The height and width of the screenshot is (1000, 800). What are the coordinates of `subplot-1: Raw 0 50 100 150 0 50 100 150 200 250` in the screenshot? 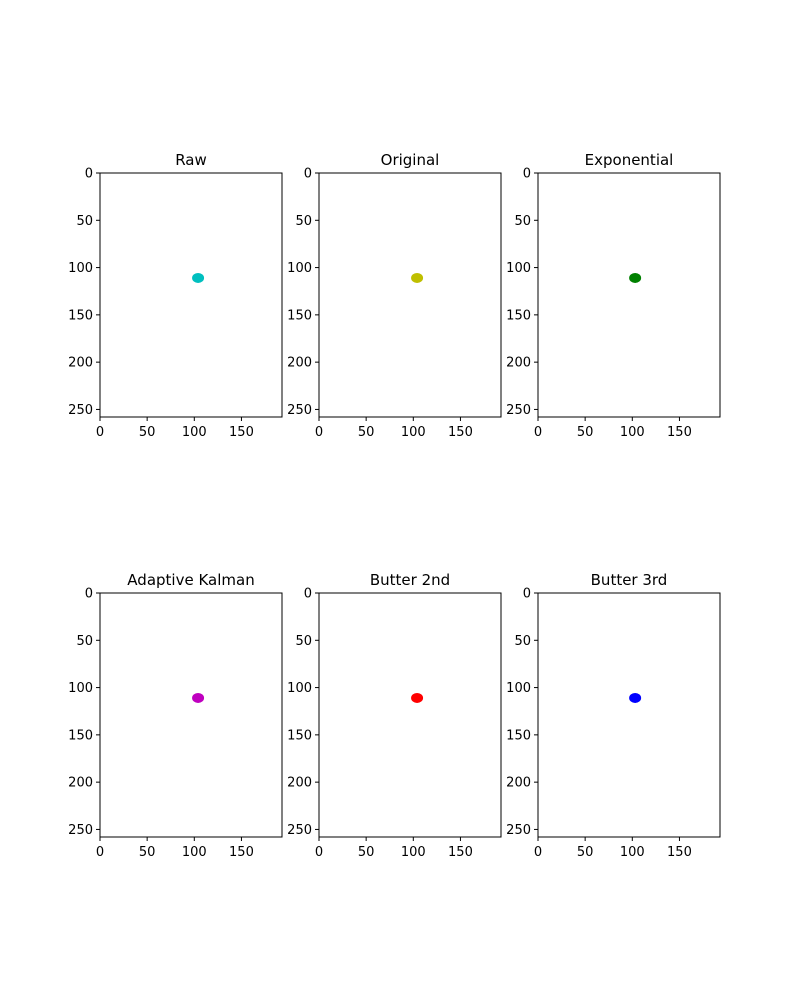 It's located at (175, 295).